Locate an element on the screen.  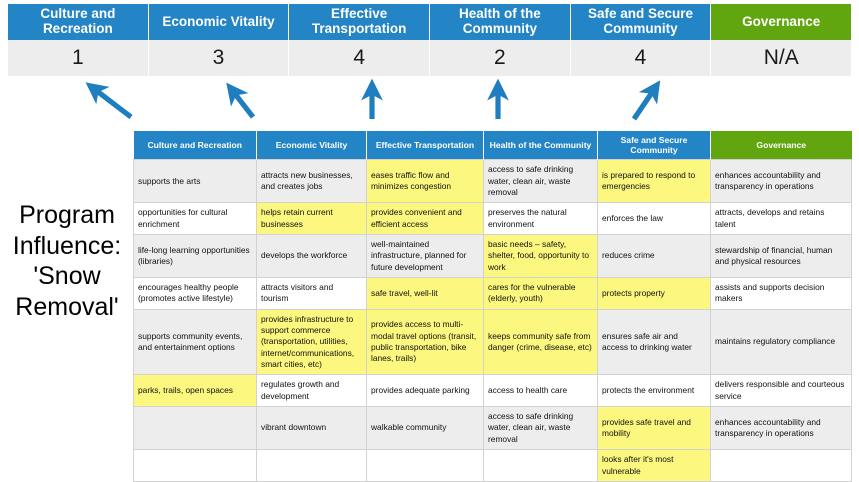
matrix-cell: regulates growth and development is located at coordinates (311, 391).